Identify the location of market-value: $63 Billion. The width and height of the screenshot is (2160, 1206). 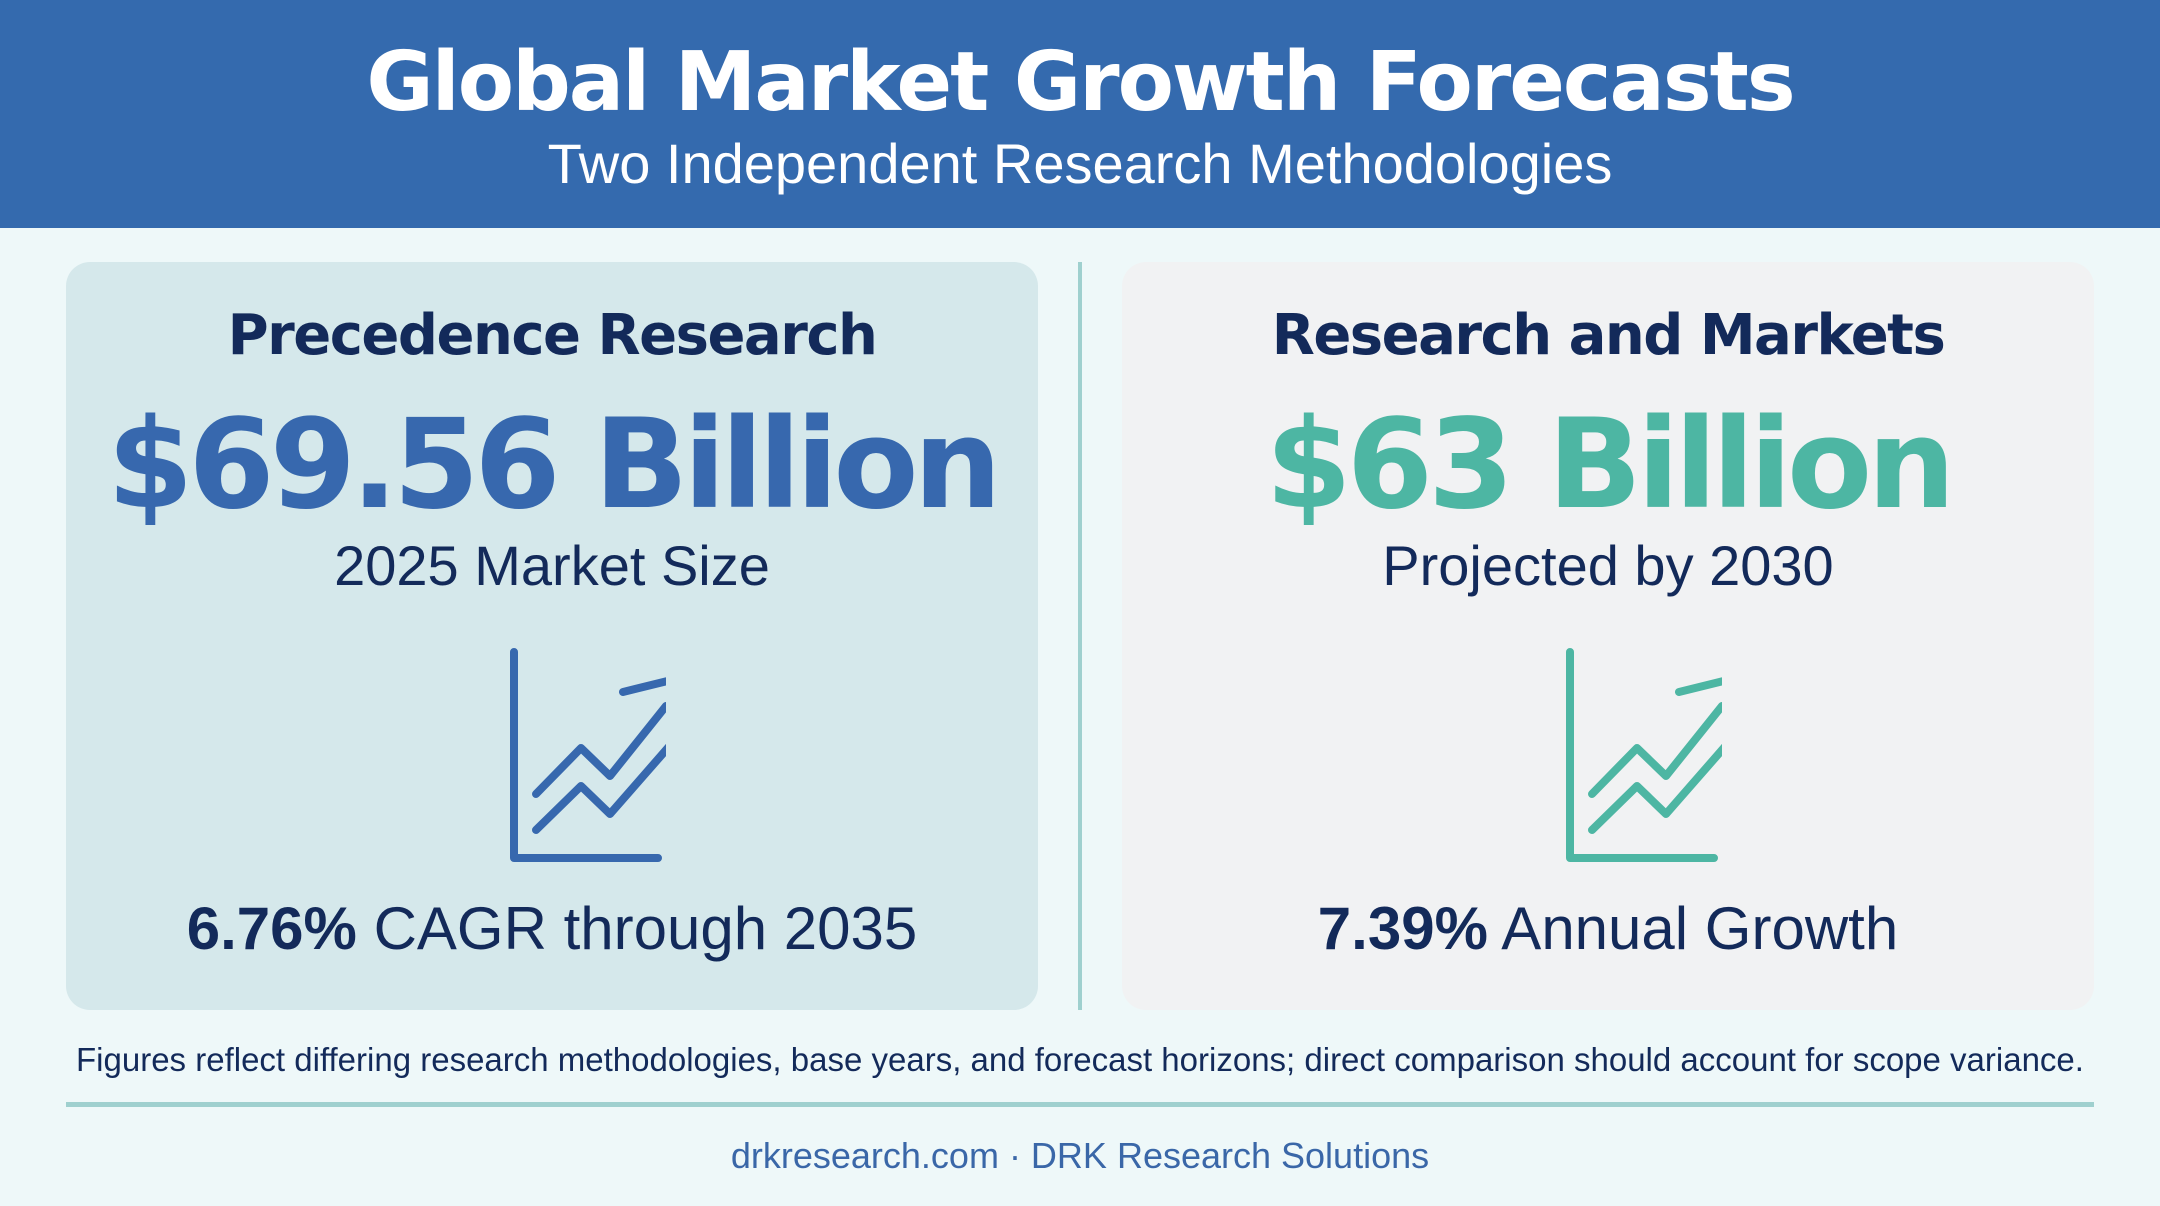
(1610, 465).